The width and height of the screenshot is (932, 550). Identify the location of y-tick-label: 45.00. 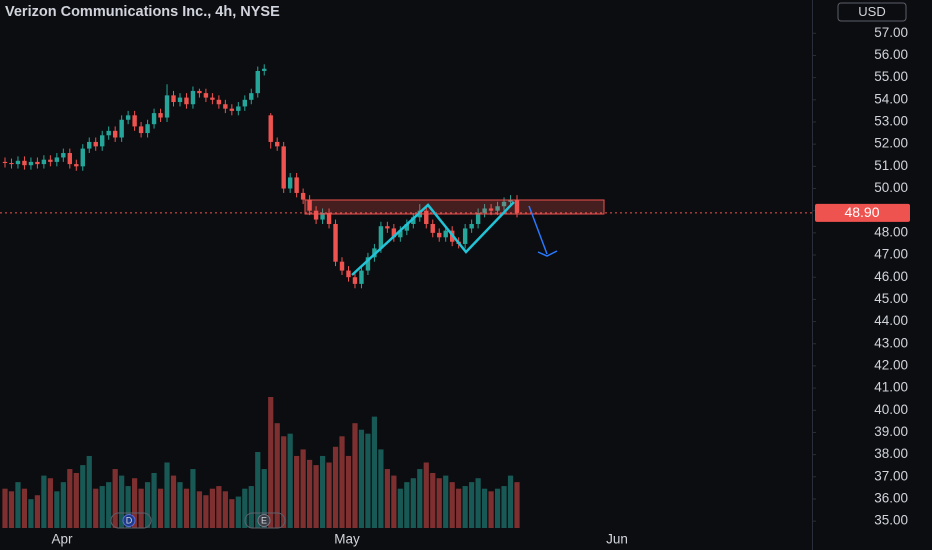
(891, 298).